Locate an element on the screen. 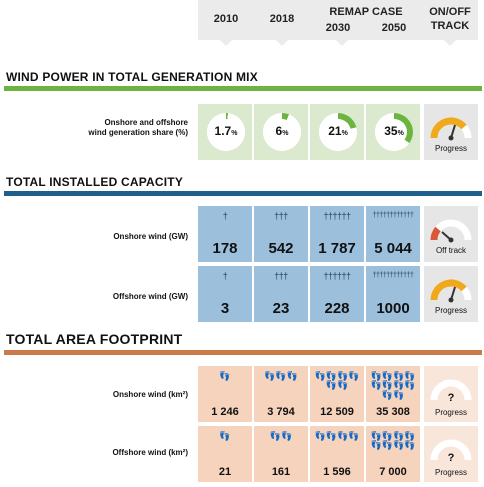  offshore-capacity-value: 228 is located at coordinates (337, 308).